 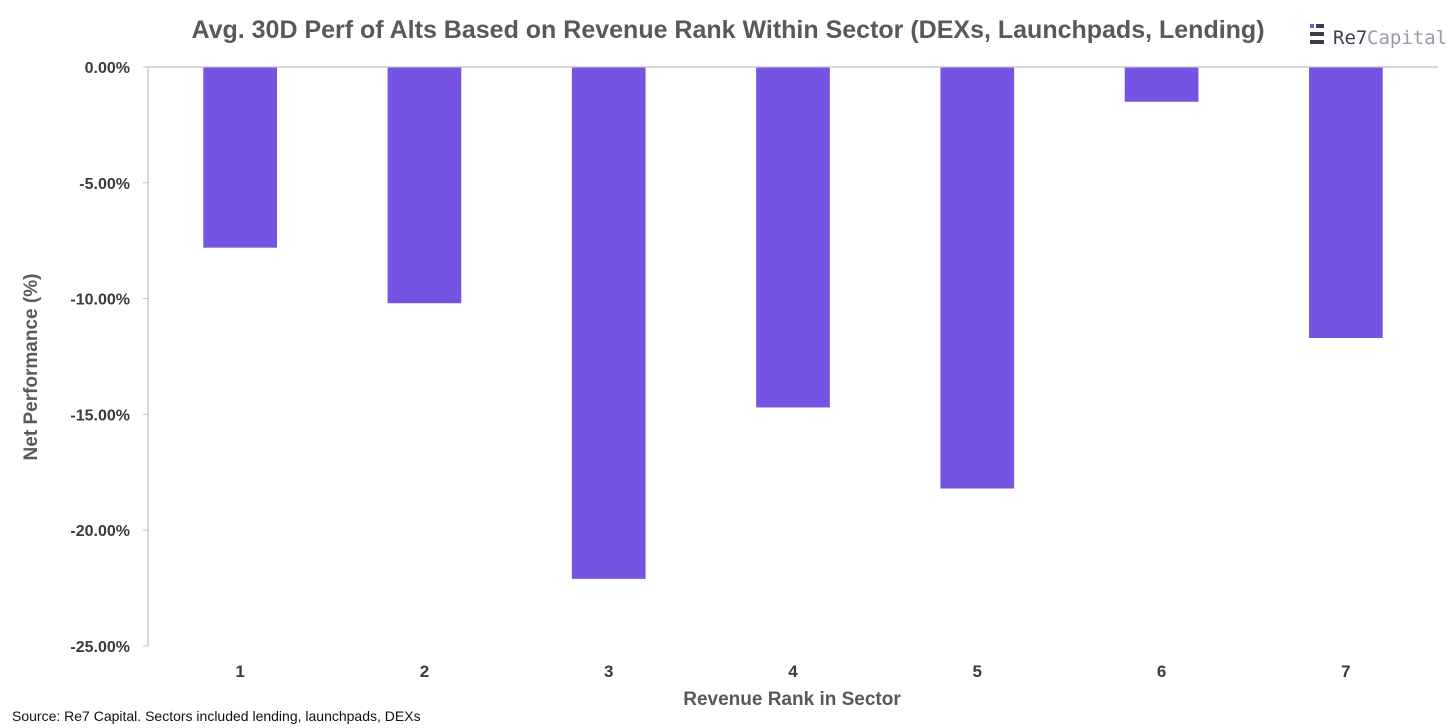 I want to click on y-tick-label: 0.00%, so click(x=107, y=68).